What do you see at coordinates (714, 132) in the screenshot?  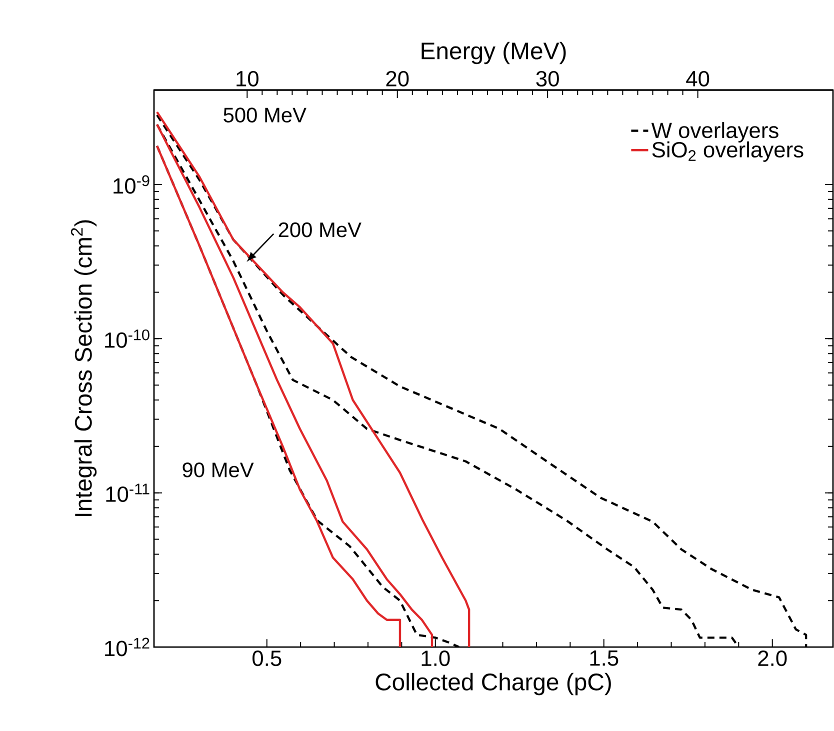 I see `legend-label: W overlayers` at bounding box center [714, 132].